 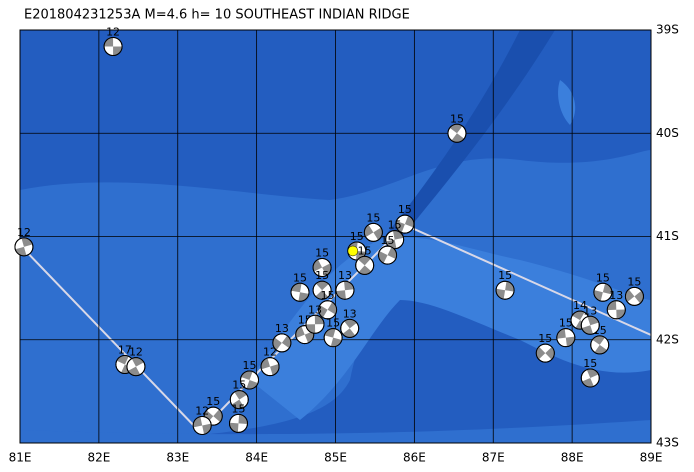 I want to click on x-tick-label: 88E, so click(x=572, y=458).